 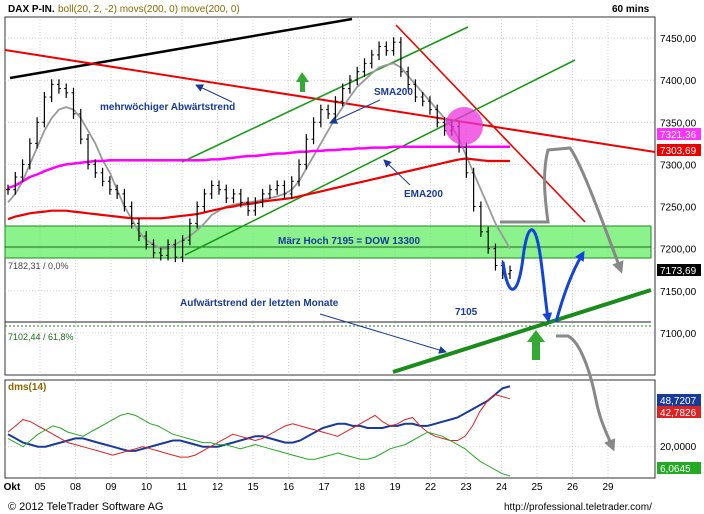 What do you see at coordinates (111, 487) in the screenshot?
I see `x-tick-label: 09` at bounding box center [111, 487].